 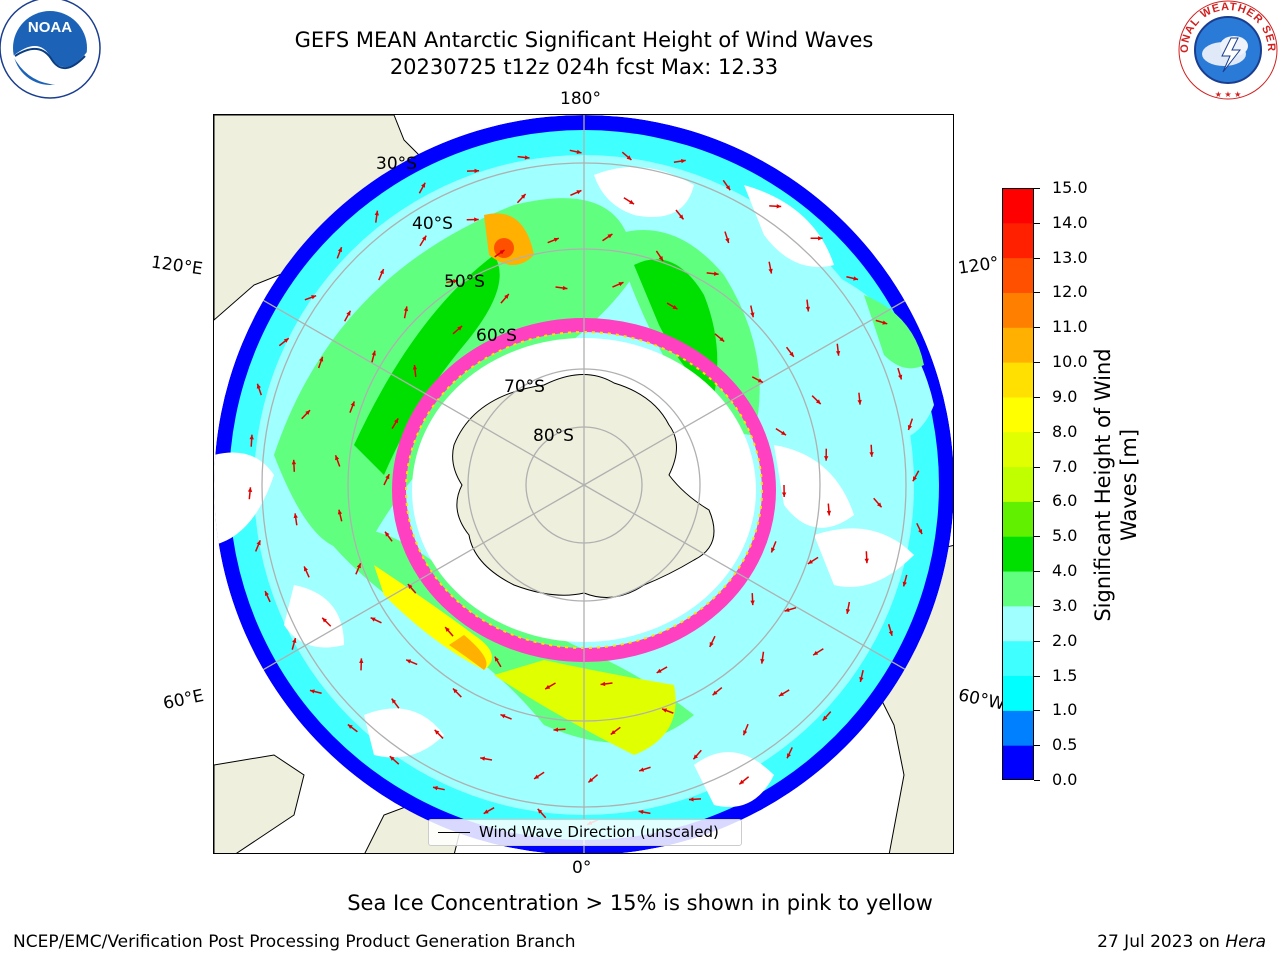 I want to click on lat-label-40s: 40°S, so click(x=432, y=224).